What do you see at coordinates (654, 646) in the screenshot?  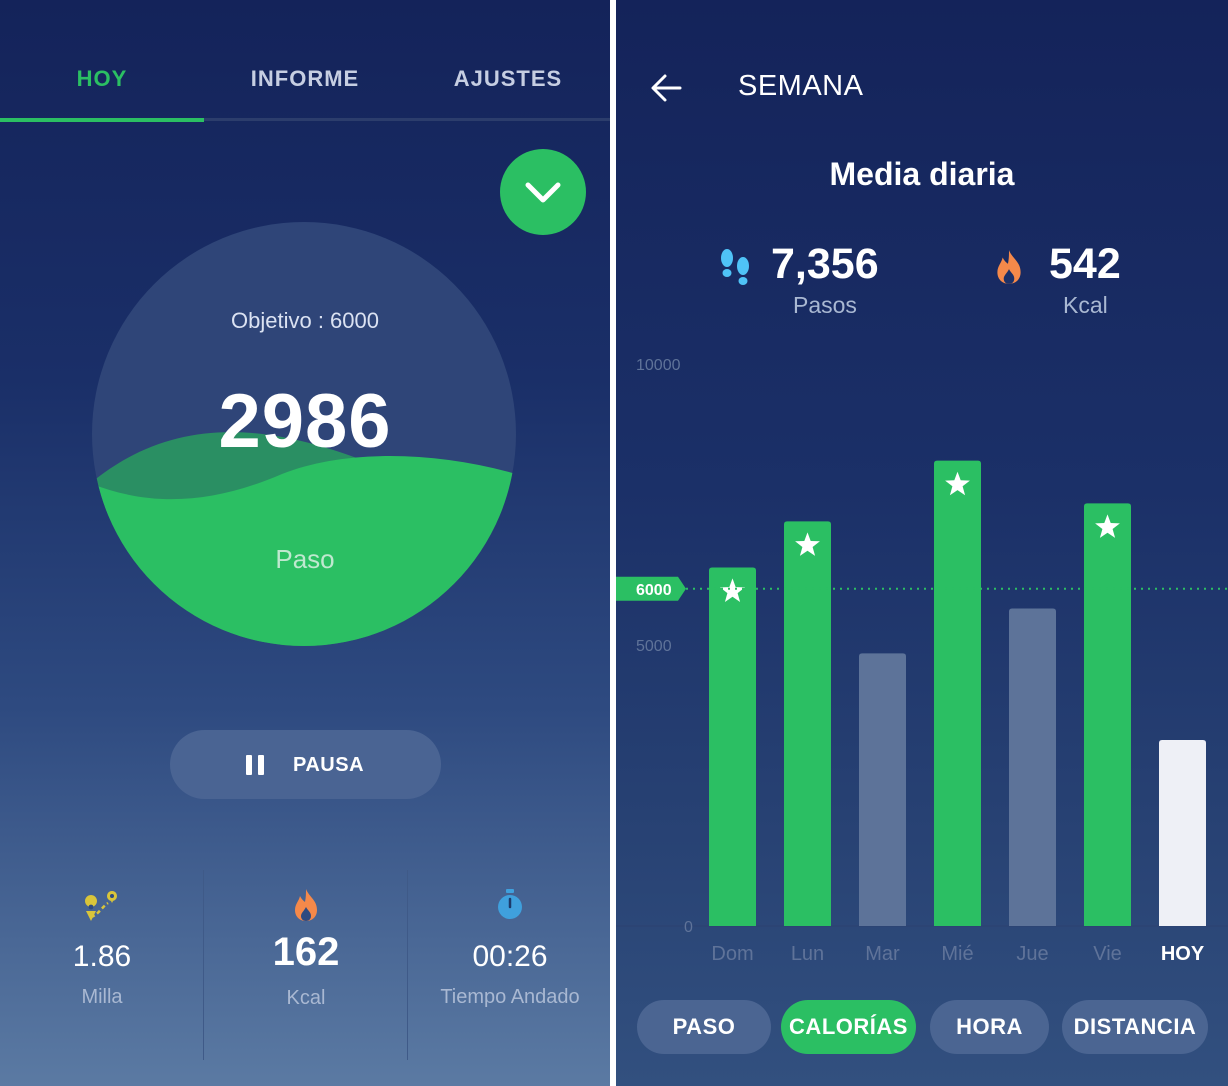 I see `y-tick-label: 5000` at bounding box center [654, 646].